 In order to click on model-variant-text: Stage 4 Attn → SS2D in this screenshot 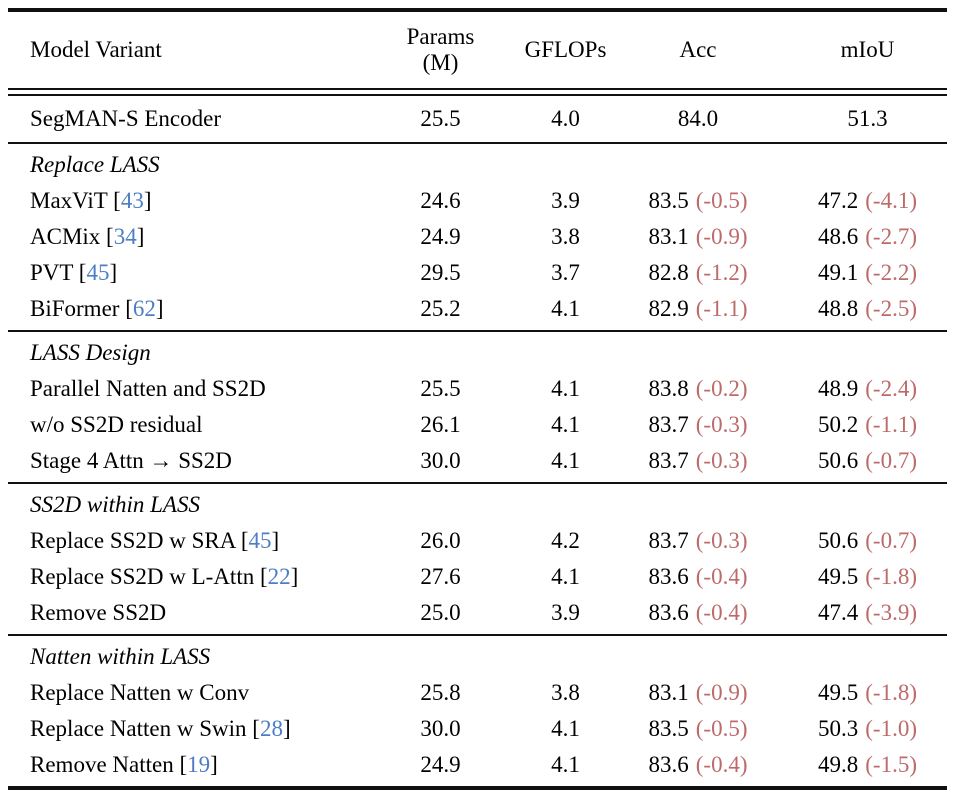, I will do `click(131, 460)`.